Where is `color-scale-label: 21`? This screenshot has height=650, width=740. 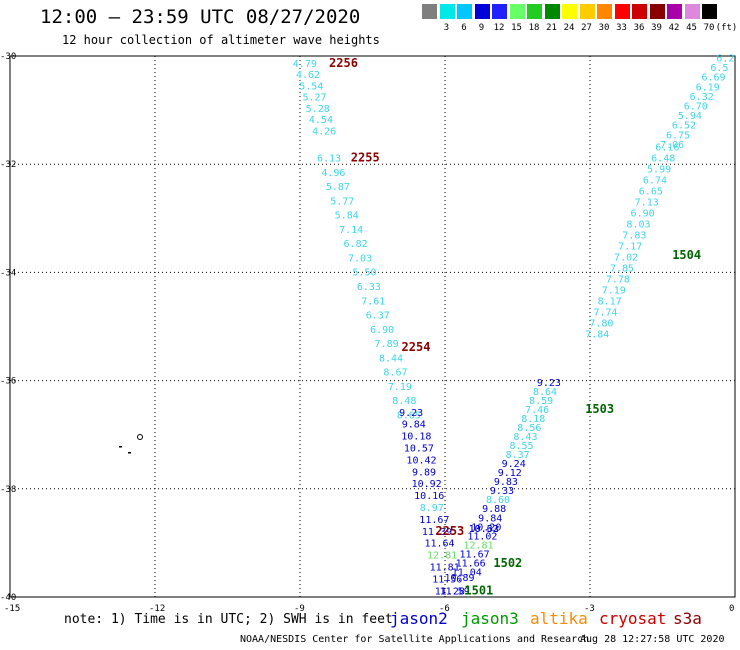 color-scale-label: 21 is located at coordinates (551, 28).